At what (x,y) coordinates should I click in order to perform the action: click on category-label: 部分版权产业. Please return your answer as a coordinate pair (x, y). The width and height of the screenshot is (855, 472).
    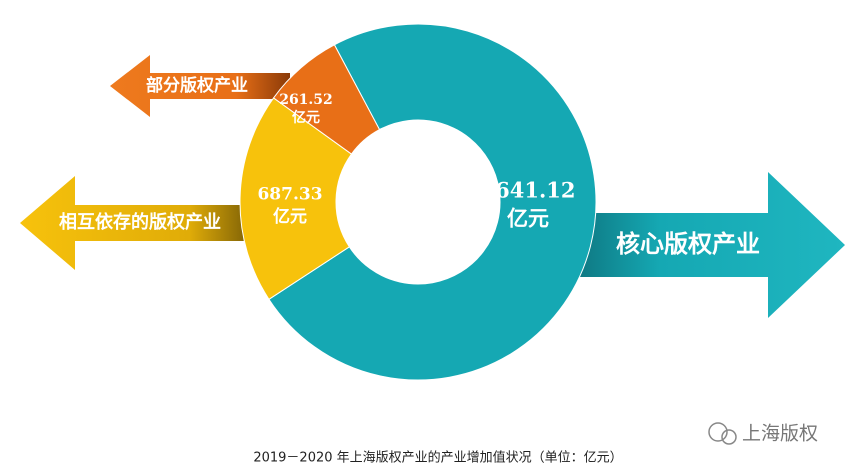
    Looking at the image, I should click on (197, 85).